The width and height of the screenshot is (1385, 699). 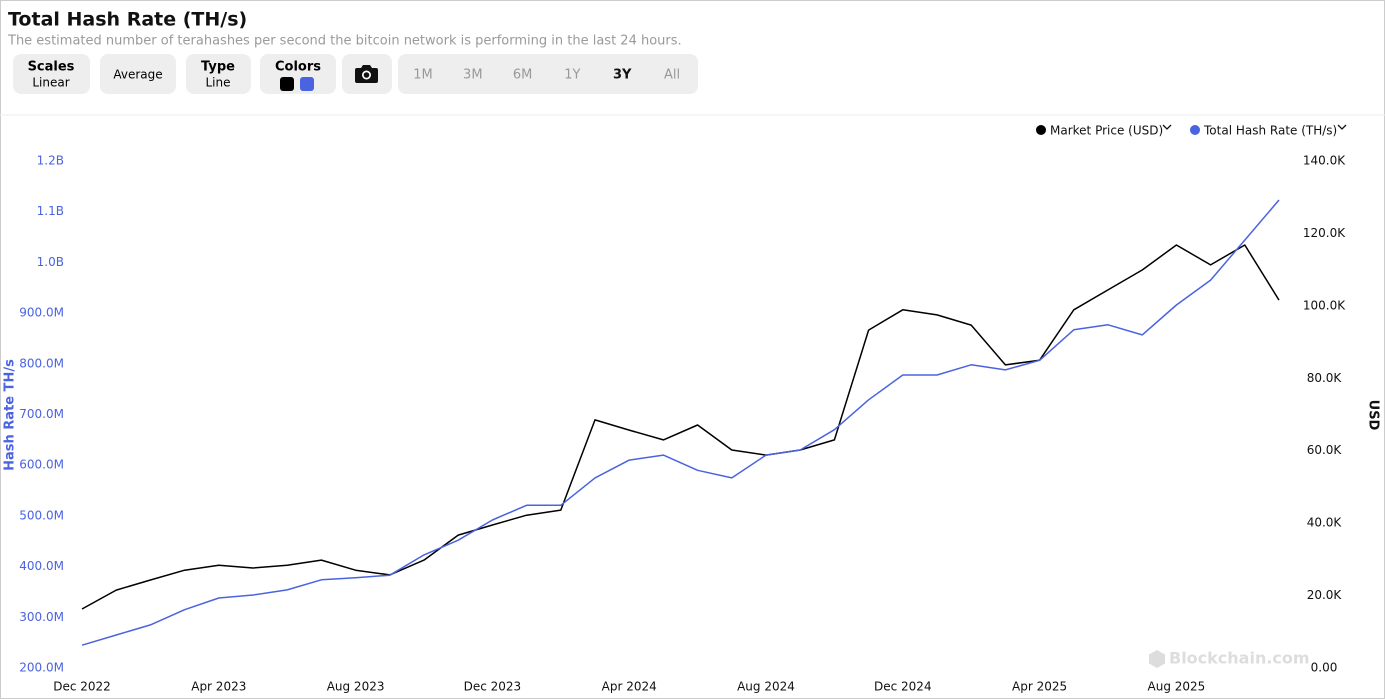 I want to click on legend-item: Total Hash Rate (TH/s), so click(x=1268, y=131).